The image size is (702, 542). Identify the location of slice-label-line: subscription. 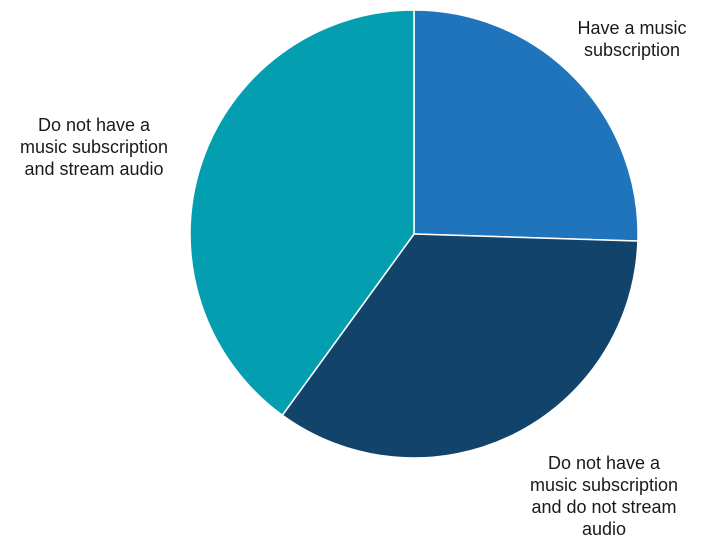
(632, 50).